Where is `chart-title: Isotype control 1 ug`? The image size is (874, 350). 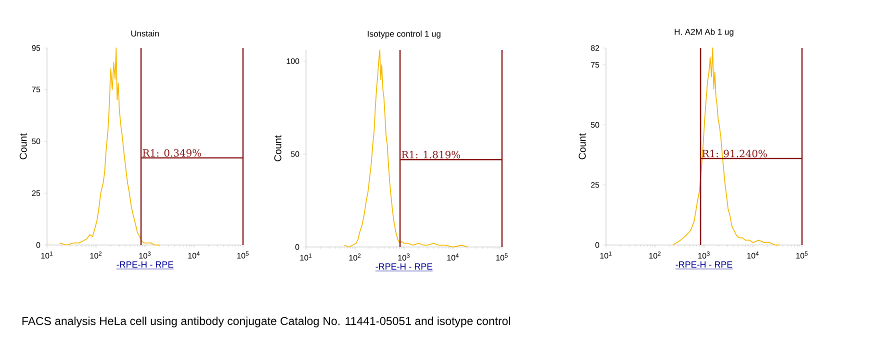 chart-title: Isotype control 1 ug is located at coordinates (404, 34).